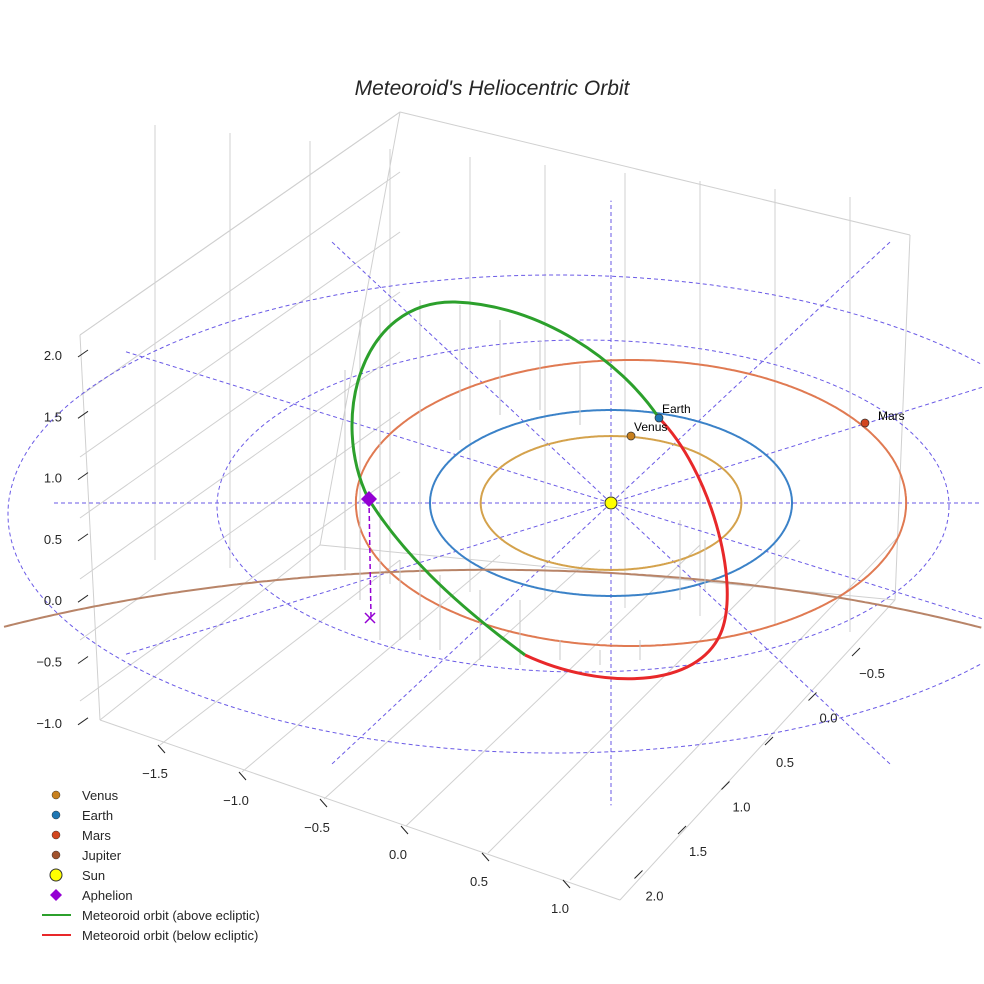 The width and height of the screenshot is (984, 984). I want to click on legend-label: Mars, so click(96, 835).